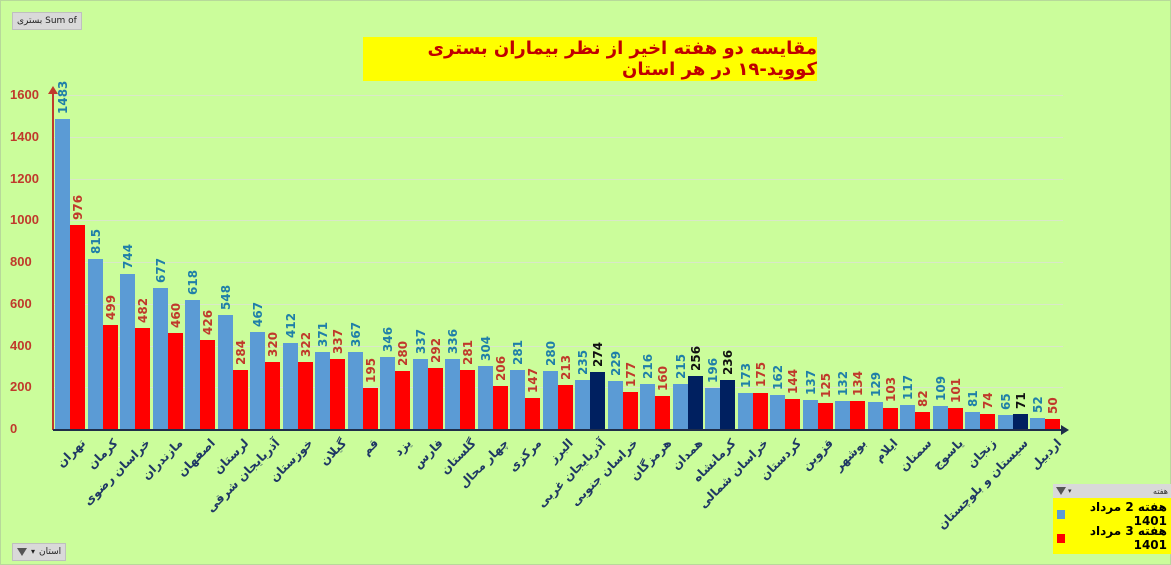 The image size is (1171, 565). What do you see at coordinates (1112, 514) in the screenshot?
I see `legend-item-week2: هفته 2 مرداد 1401` at bounding box center [1112, 514].